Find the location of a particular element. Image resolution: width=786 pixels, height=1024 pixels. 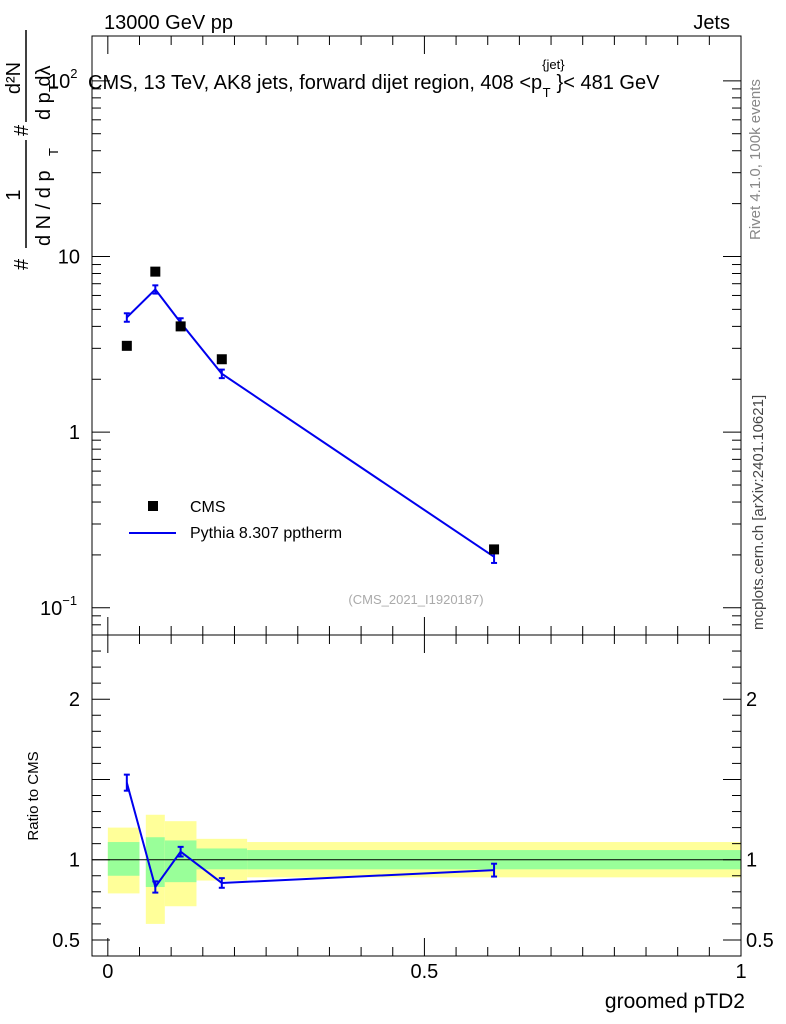

rivet-label: Rivet 4.1.0, 100k events is located at coordinates (755, 159).